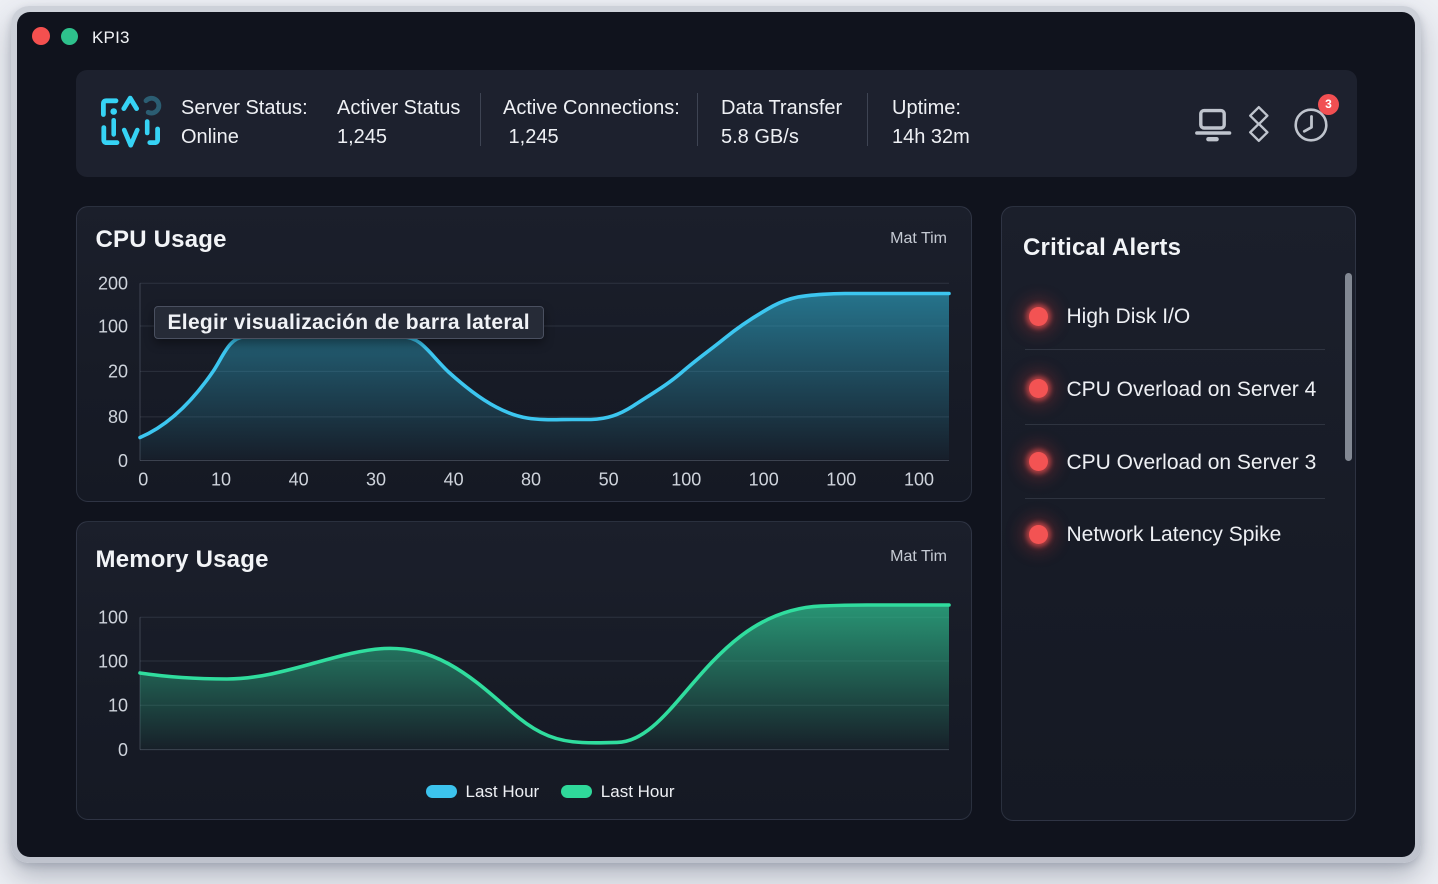  Describe the element at coordinates (609, 479) in the screenshot. I see `svg-text: 50` at that location.